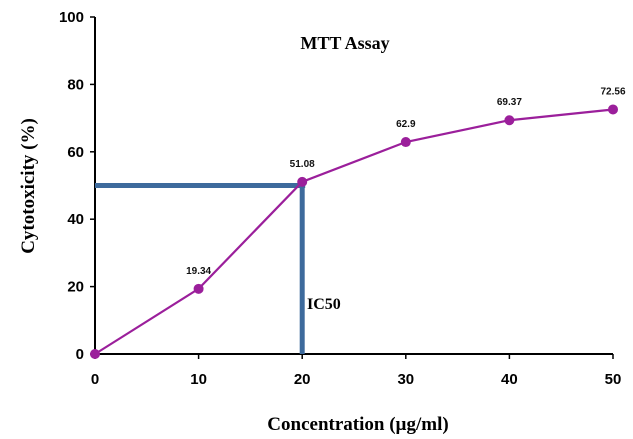  Describe the element at coordinates (405, 379) in the screenshot. I see `x-tick-label: 30` at that location.